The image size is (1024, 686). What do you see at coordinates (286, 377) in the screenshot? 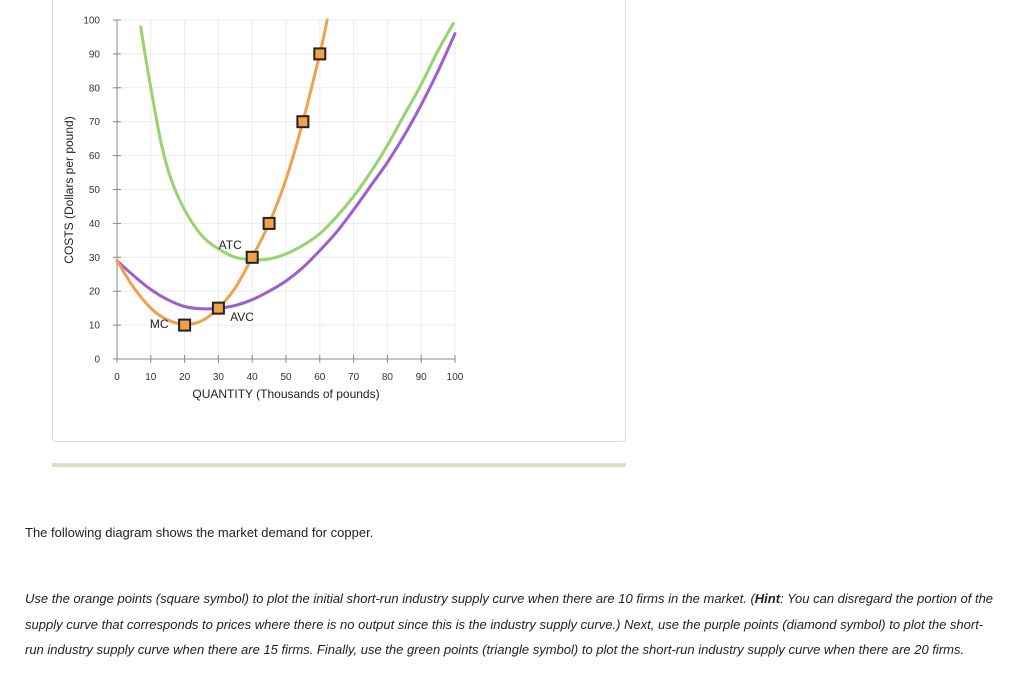
I see `x-tick-label: 50` at bounding box center [286, 377].